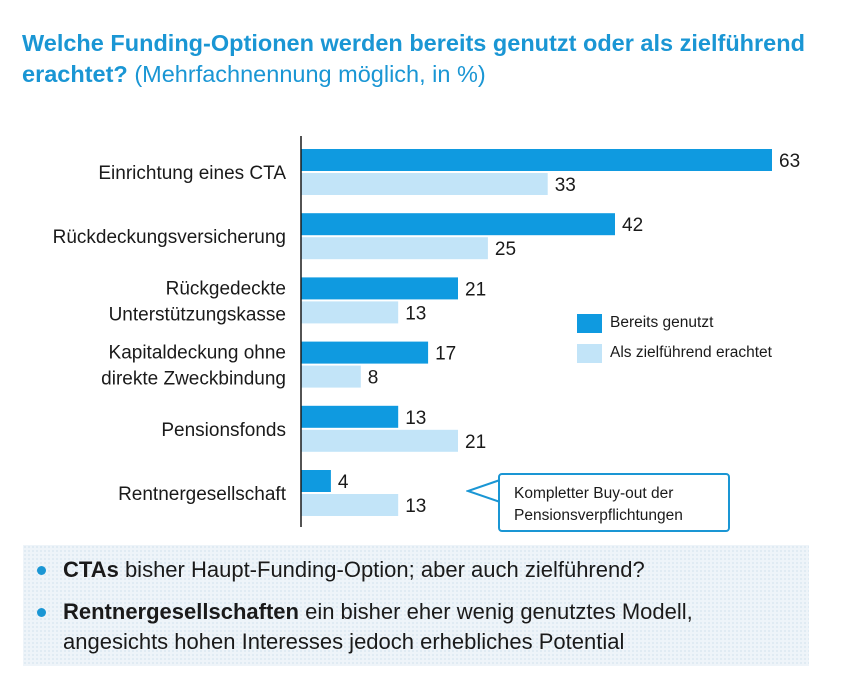 This screenshot has width=843, height=690. I want to click on data-label: 17, so click(445, 354).